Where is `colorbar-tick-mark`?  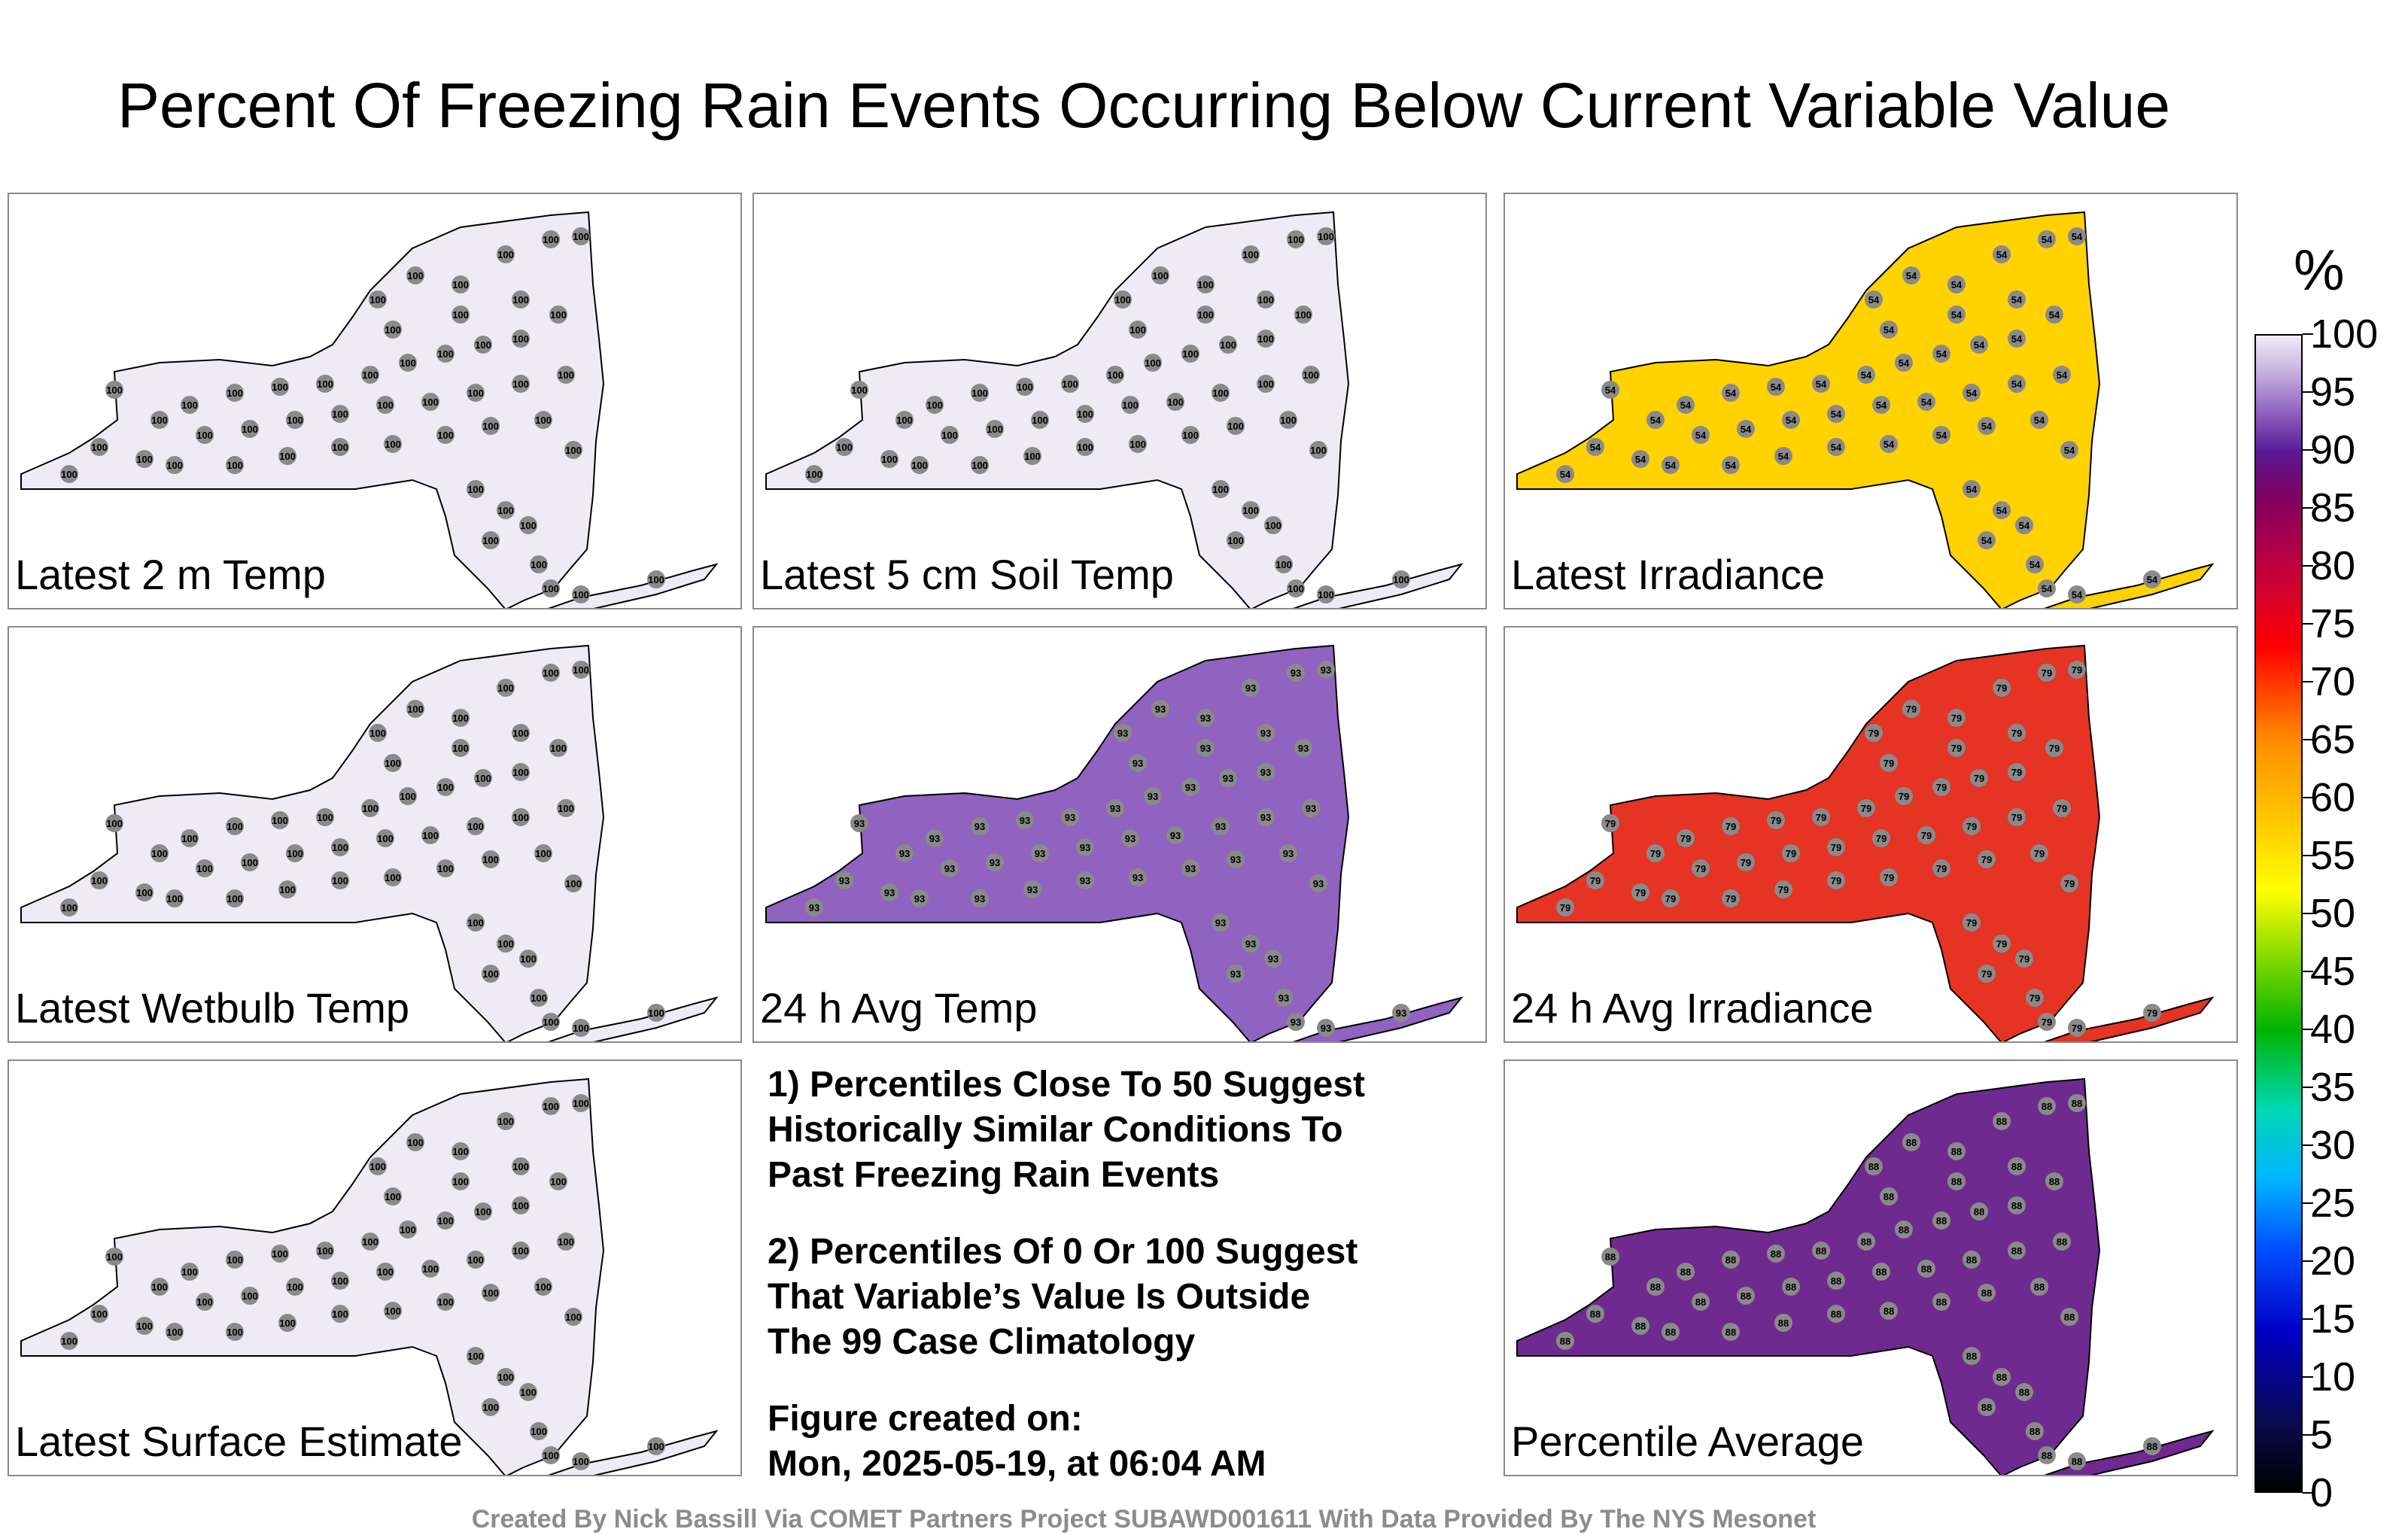
colorbar-tick-mark is located at coordinates (2308, 1435).